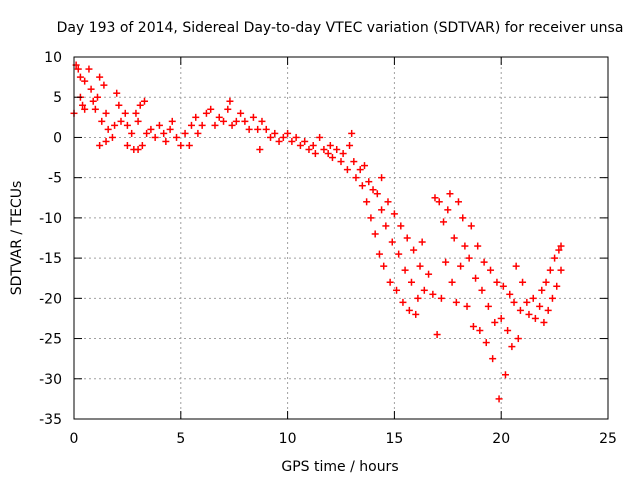  I want to click on y-tick-label: 5, so click(57, 98).